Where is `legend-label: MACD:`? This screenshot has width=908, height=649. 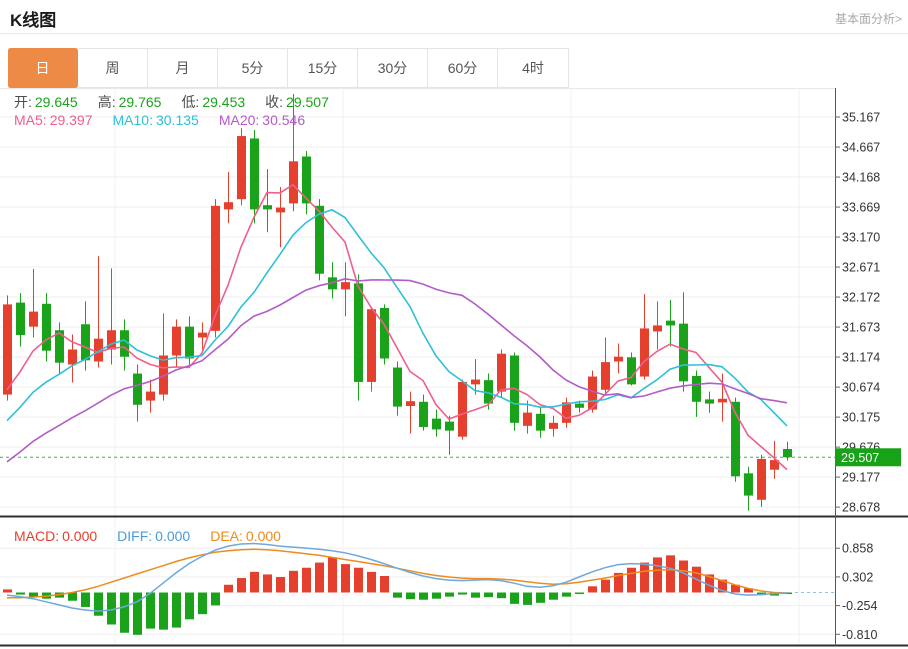
legend-label: MACD: is located at coordinates (37, 536).